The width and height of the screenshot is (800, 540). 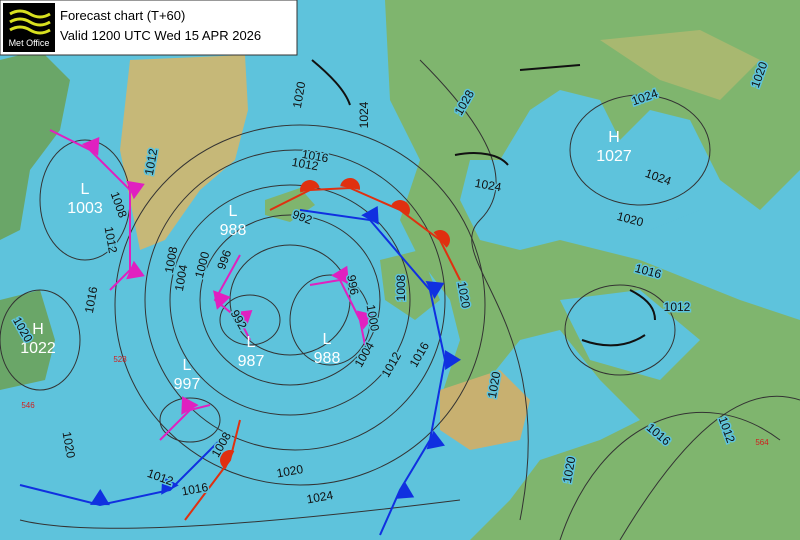 What do you see at coordinates (160, 35) in the screenshot?
I see `valid-time: Valid 1200 UTC Wed 15 APR 2026` at bounding box center [160, 35].